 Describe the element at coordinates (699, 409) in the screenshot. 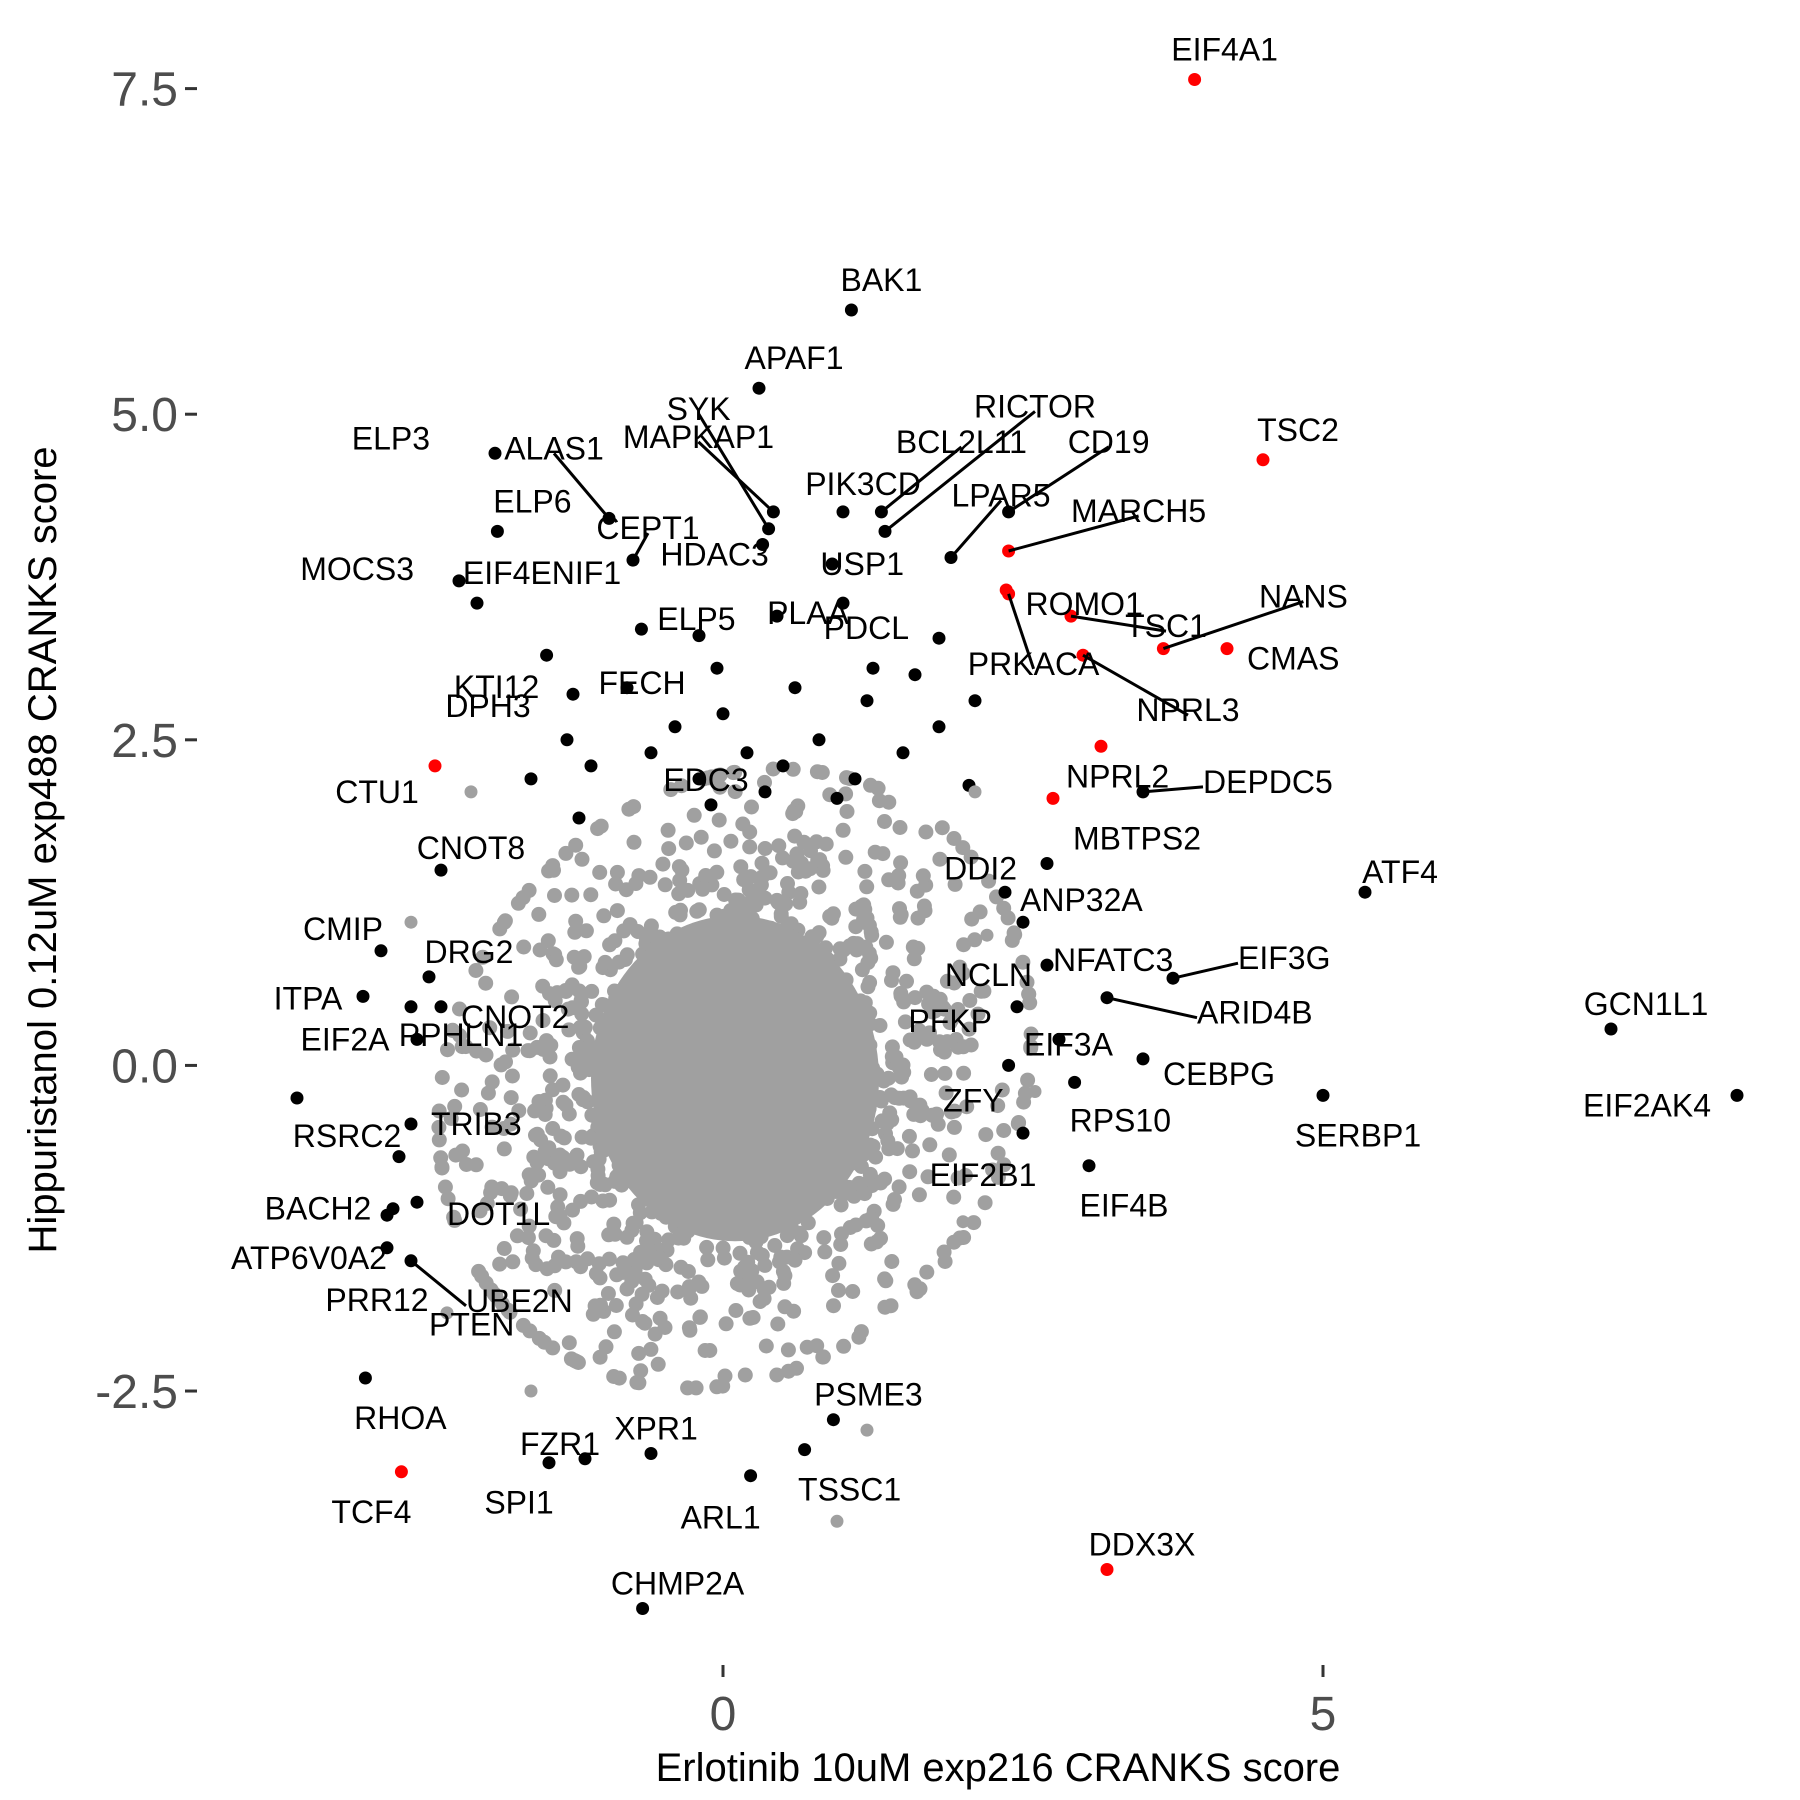

I see `gene-label-syk: SYK` at that location.